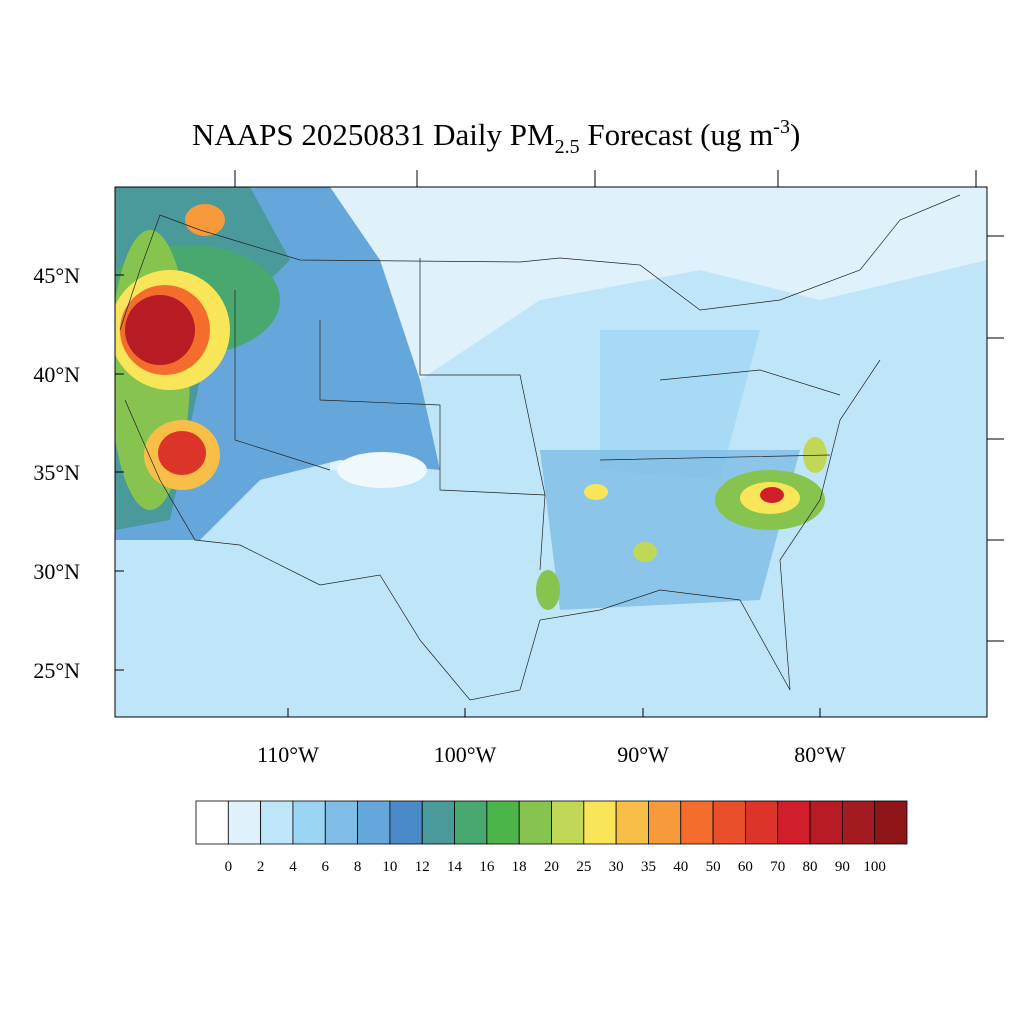 Image resolution: width=1024 pixels, height=1024 pixels. What do you see at coordinates (229, 867) in the screenshot?
I see `colorbar-label: 0` at bounding box center [229, 867].